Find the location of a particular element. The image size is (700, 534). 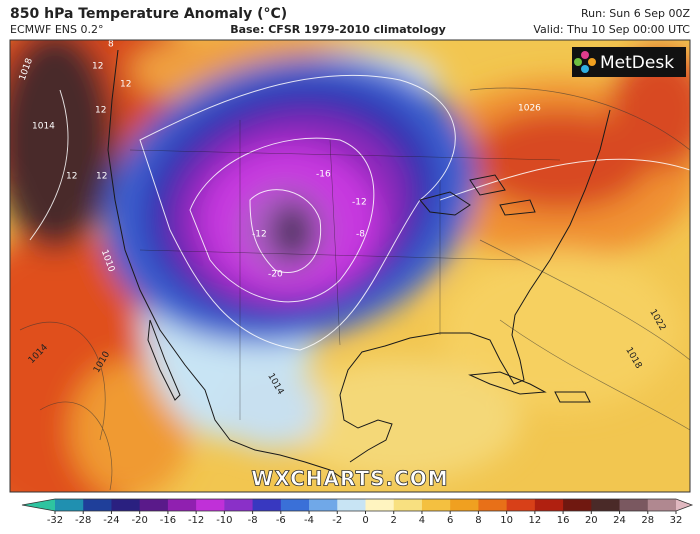

colorbar-tick-label: -28 is located at coordinates (83, 520).